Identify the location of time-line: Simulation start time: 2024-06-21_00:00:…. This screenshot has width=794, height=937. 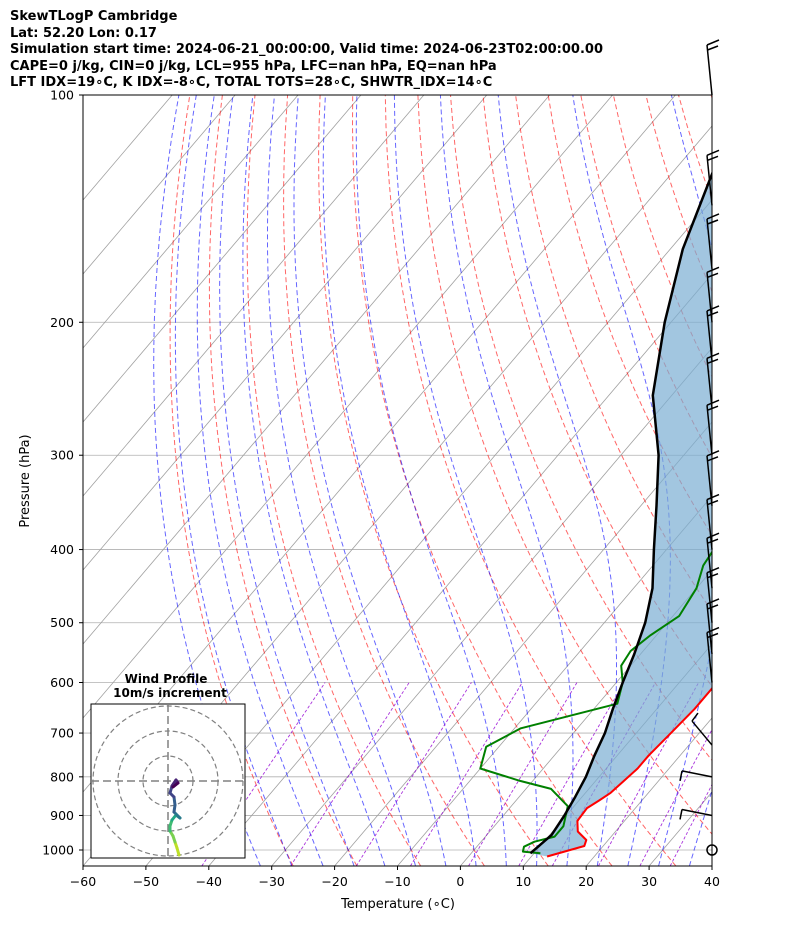
(306, 49).